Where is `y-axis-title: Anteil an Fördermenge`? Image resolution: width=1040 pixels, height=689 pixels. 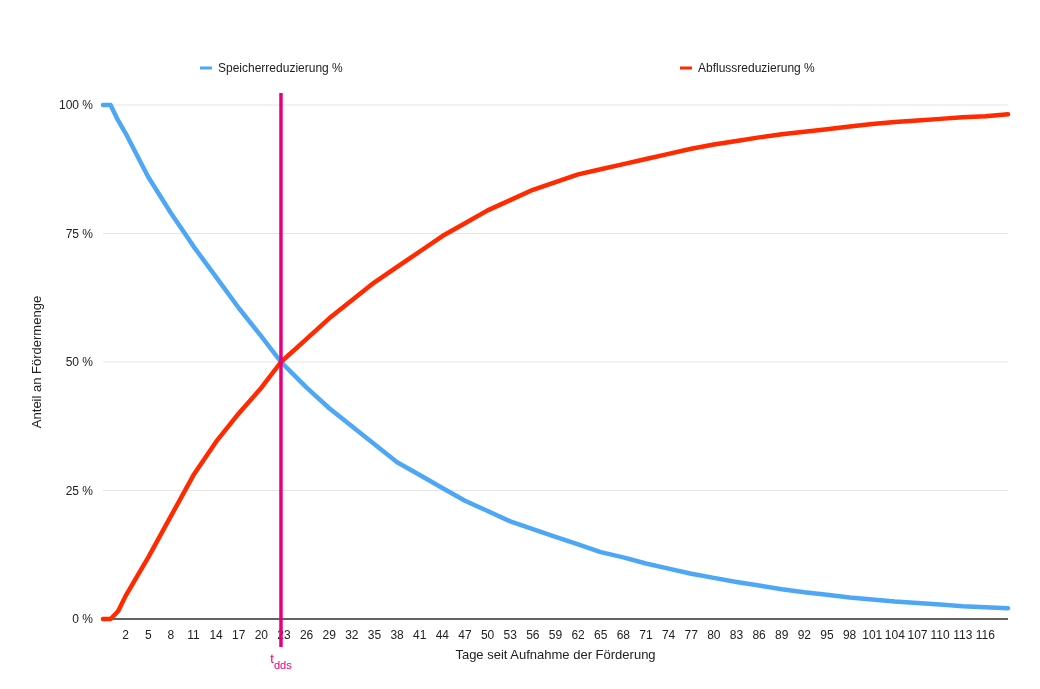
y-axis-title: Anteil an Fördermenge is located at coordinates (36, 362).